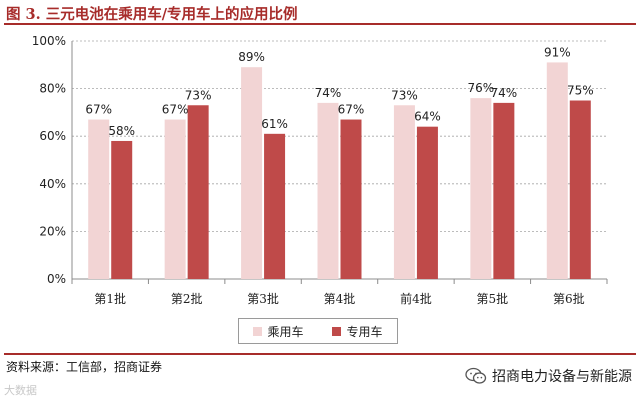 The height and width of the screenshot is (403, 640). I want to click on x-tick-label: 第4批, so click(340, 298).